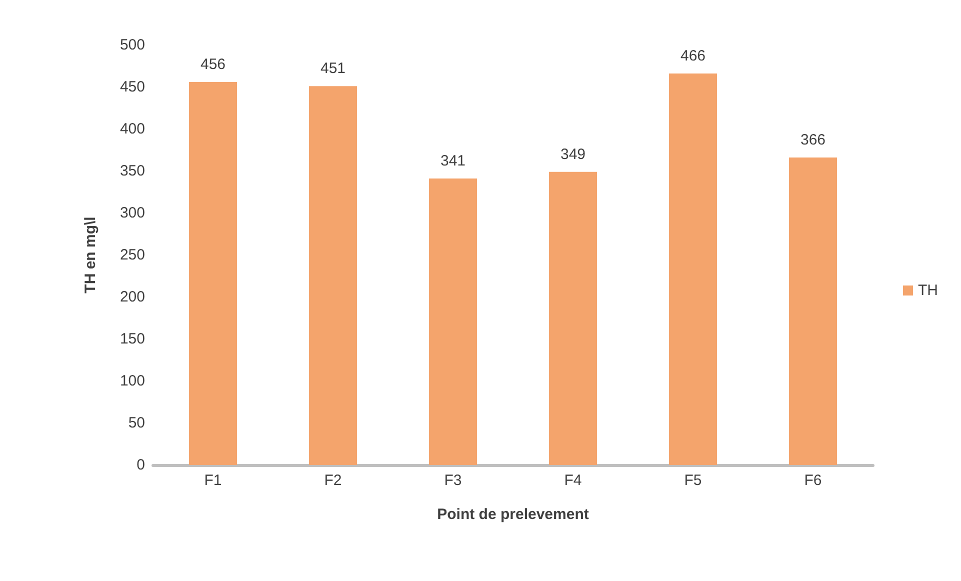 The width and height of the screenshot is (961, 581). What do you see at coordinates (333, 69) in the screenshot?
I see `data-label: 451` at bounding box center [333, 69].